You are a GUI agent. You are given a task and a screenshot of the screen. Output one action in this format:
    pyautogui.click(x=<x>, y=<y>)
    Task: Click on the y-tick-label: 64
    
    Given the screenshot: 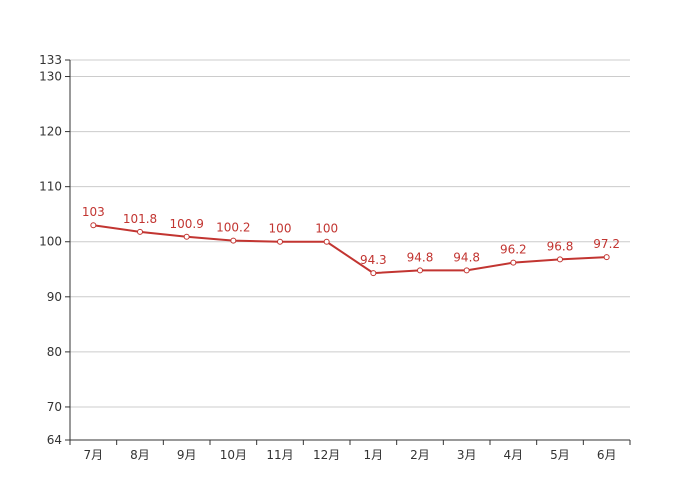 What is the action you would take?
    pyautogui.click(x=54, y=440)
    